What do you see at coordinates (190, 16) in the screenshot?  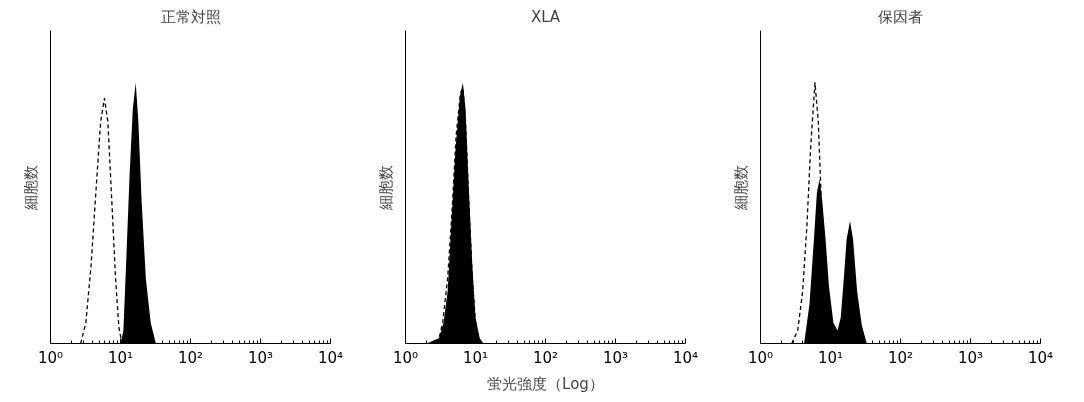 I see `chart-title: 正常対照` at bounding box center [190, 16].